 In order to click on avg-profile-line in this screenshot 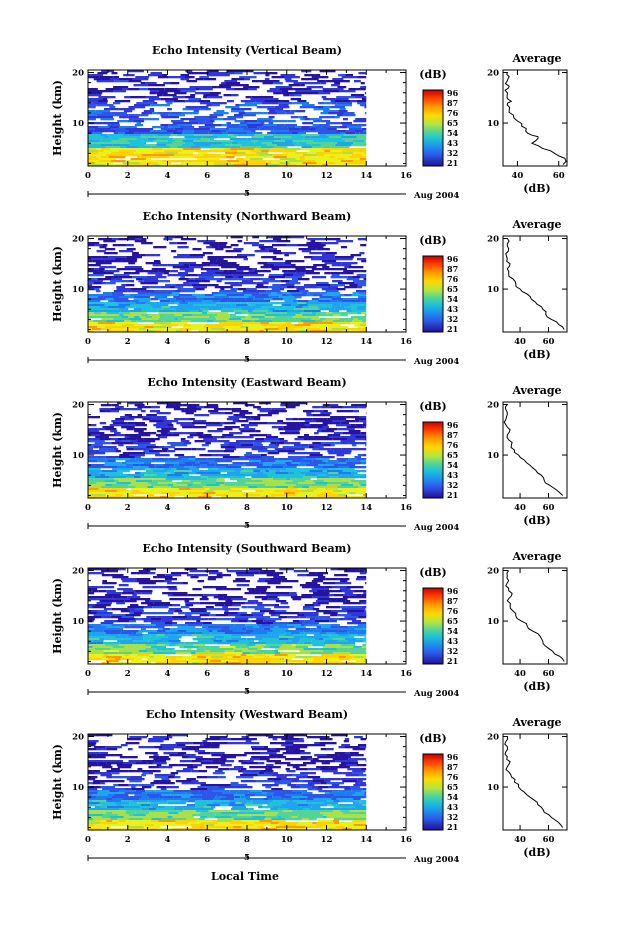, I will do `click(533, 450)`.